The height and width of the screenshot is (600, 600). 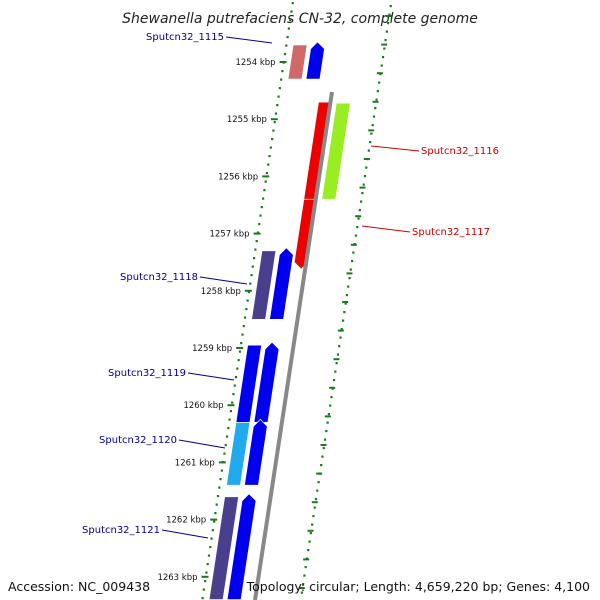 I want to click on g1120-label: Sputcn32_1120, so click(x=138, y=440).